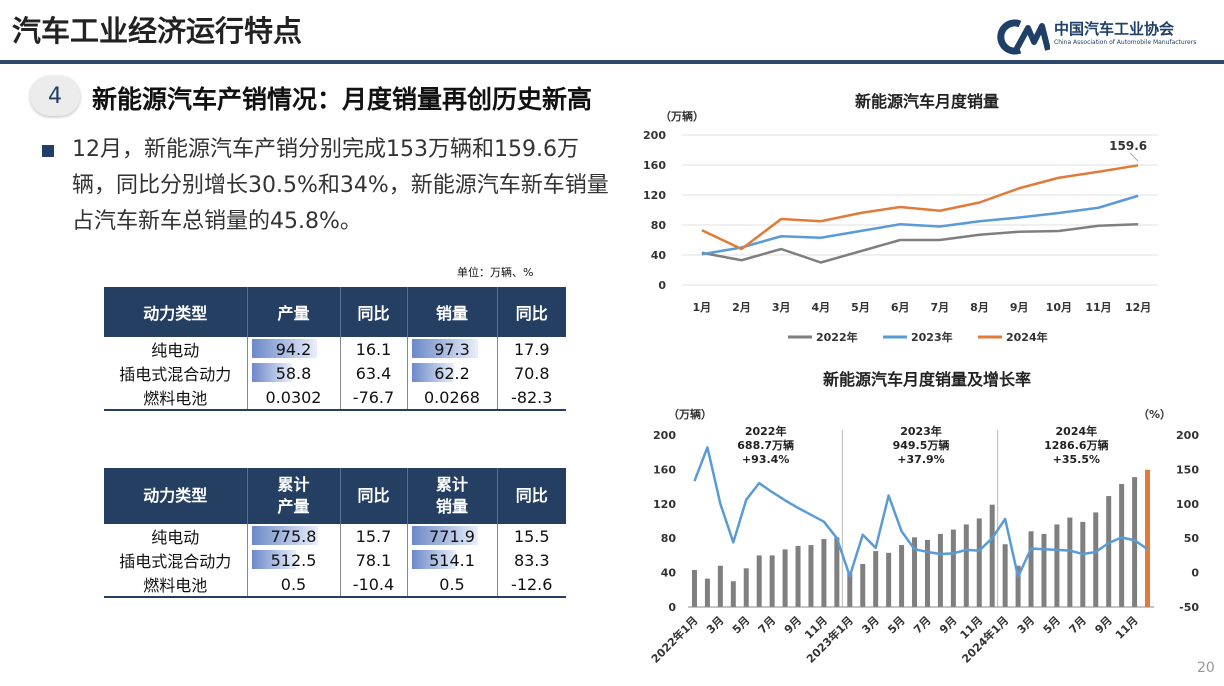 The image size is (1224, 686). What do you see at coordinates (659, 225) in the screenshot?
I see `y-tick-label: 80` at bounding box center [659, 225].